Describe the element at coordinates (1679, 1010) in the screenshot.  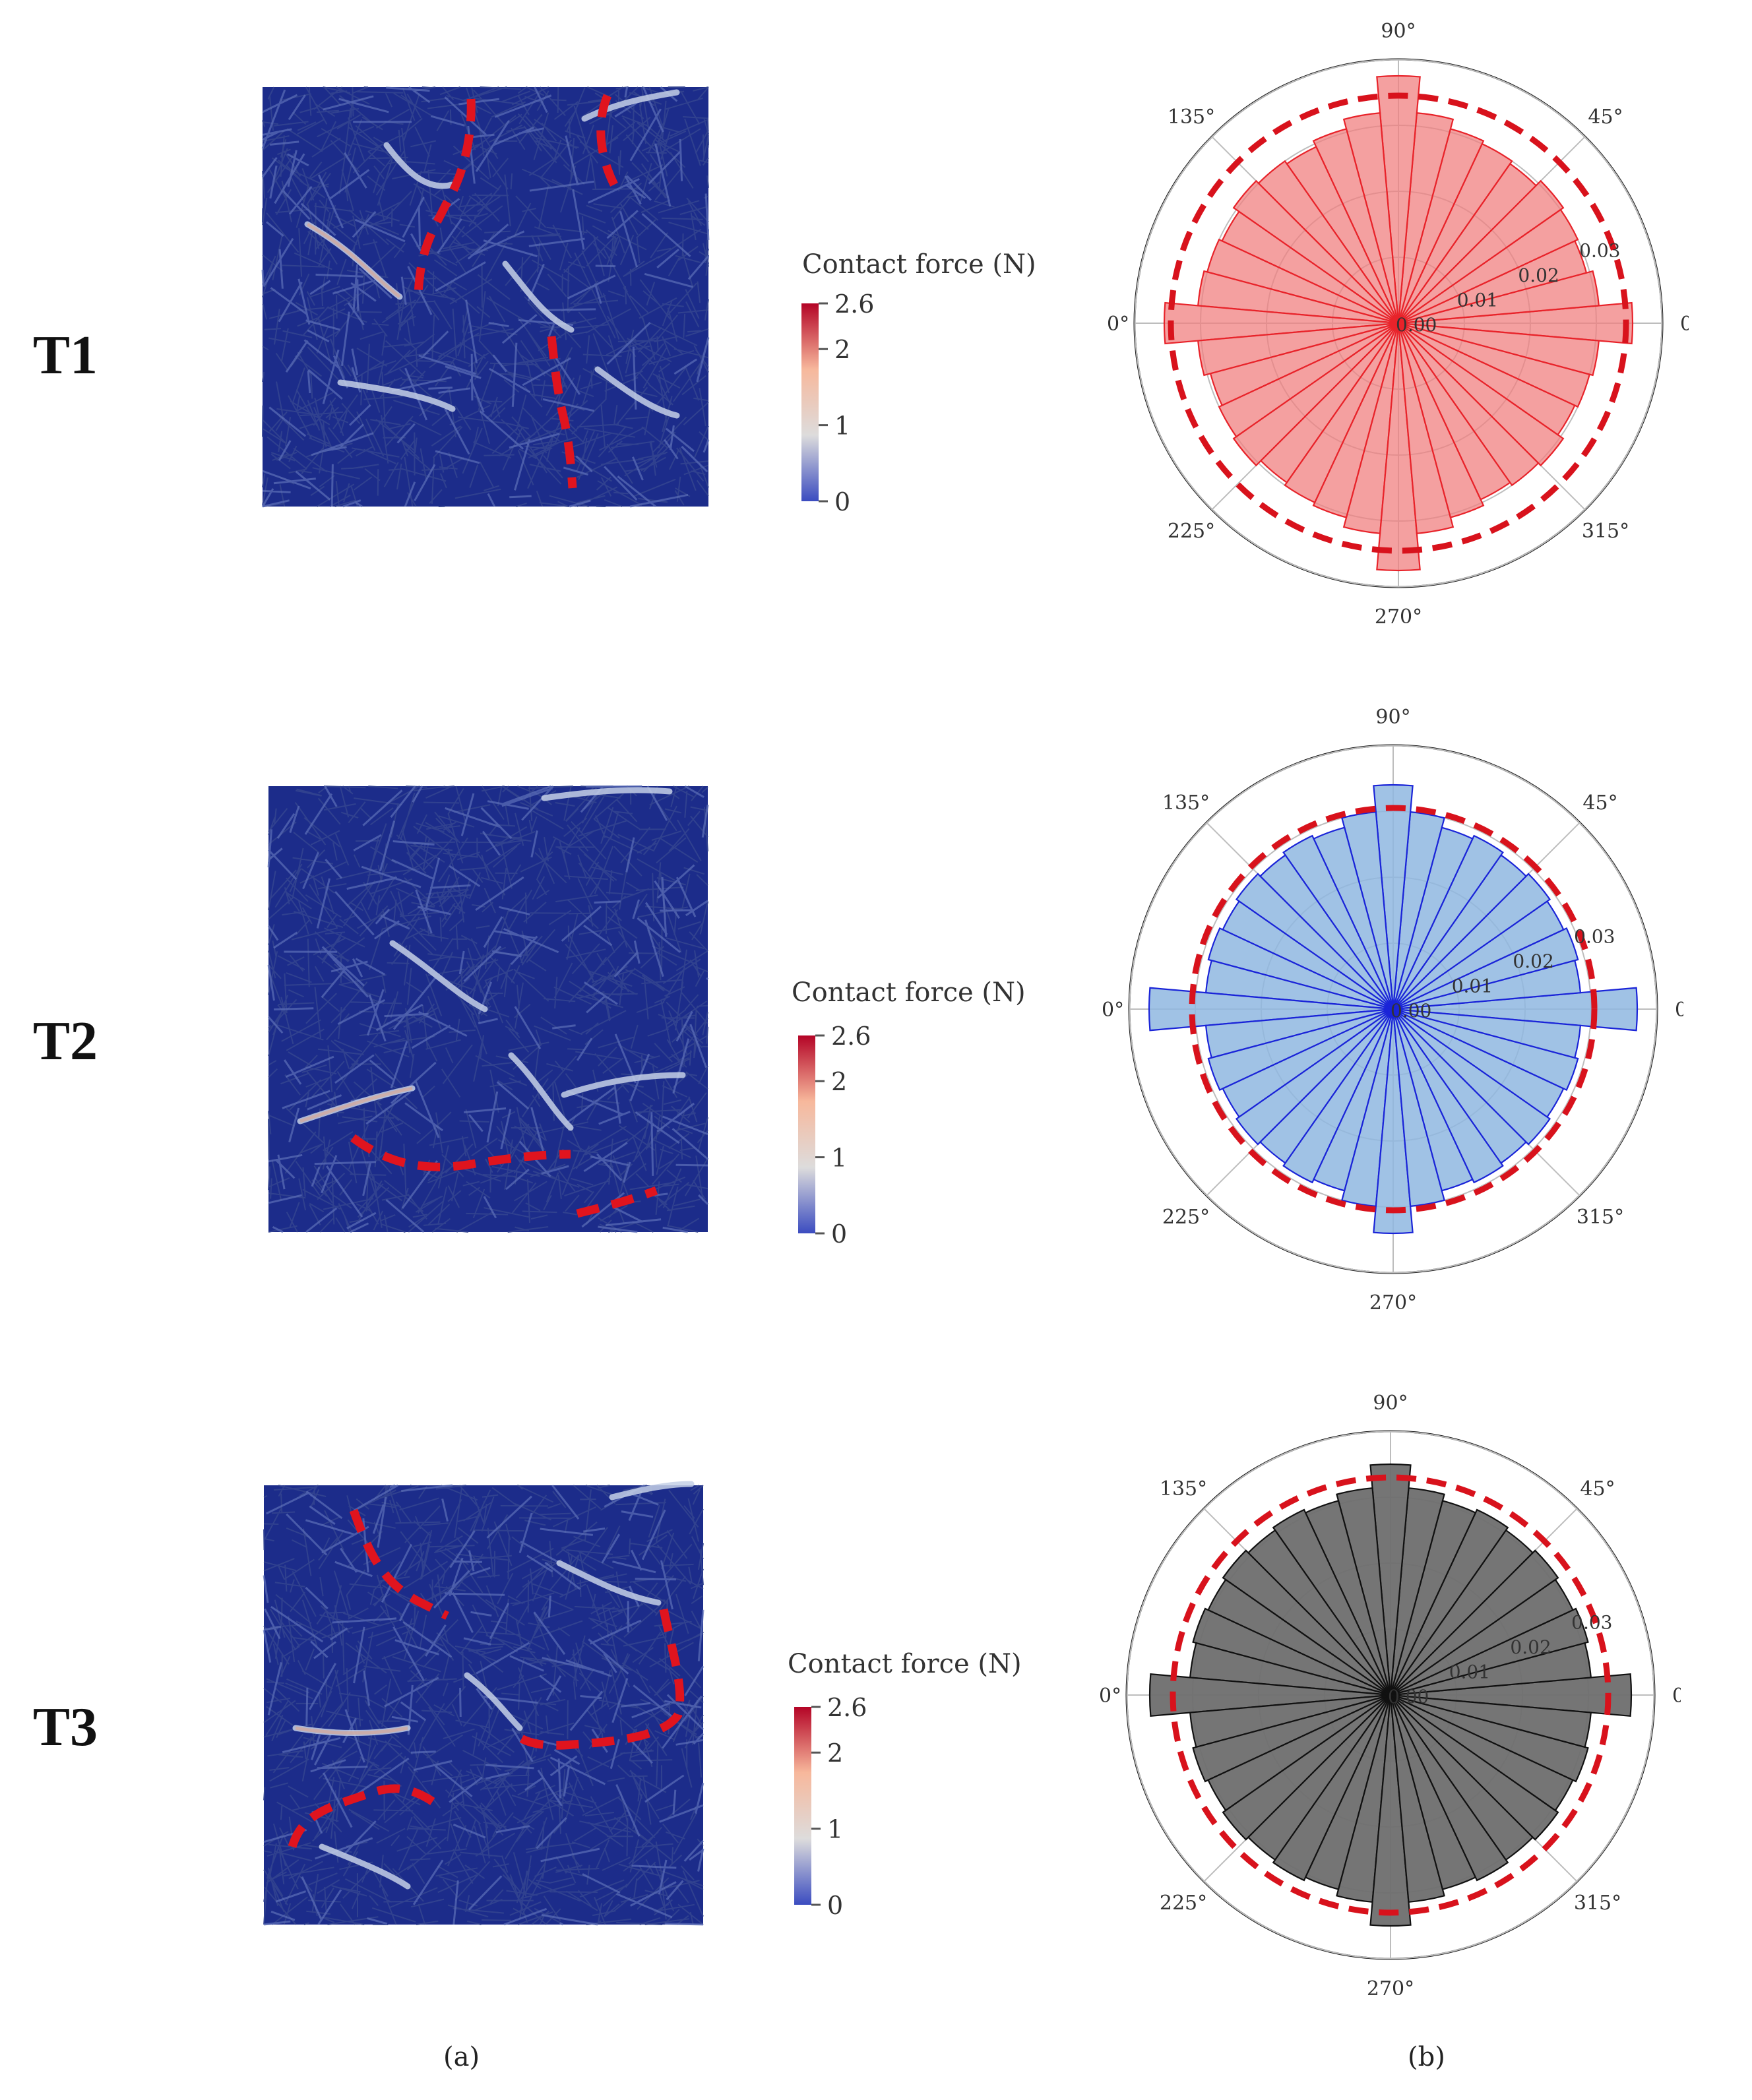
I see `angle-label: 0°` at that location.